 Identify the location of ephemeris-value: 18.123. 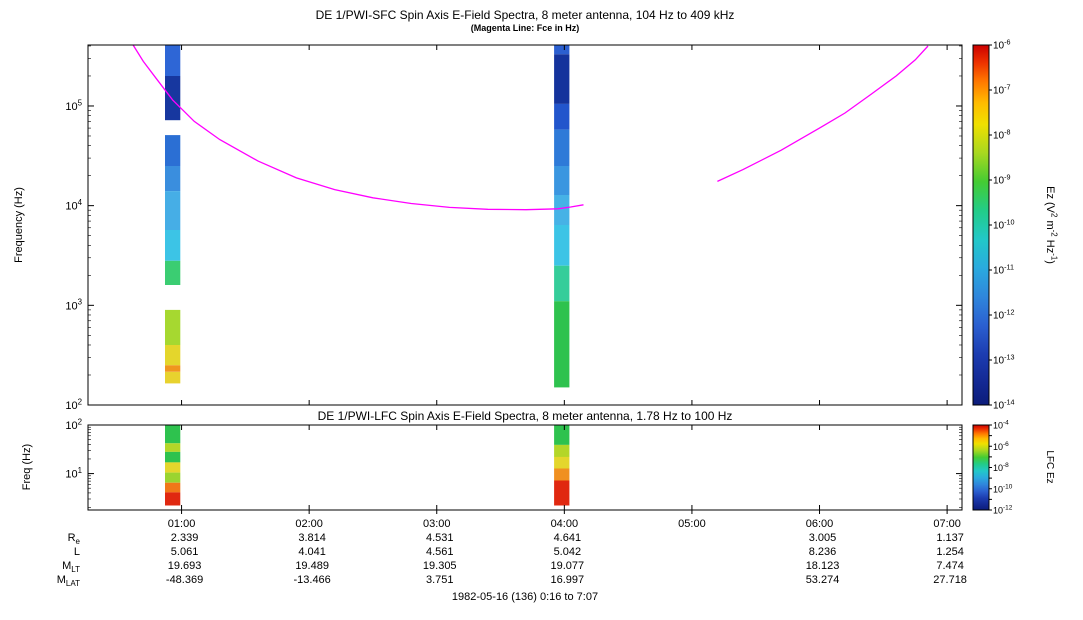
(823, 566).